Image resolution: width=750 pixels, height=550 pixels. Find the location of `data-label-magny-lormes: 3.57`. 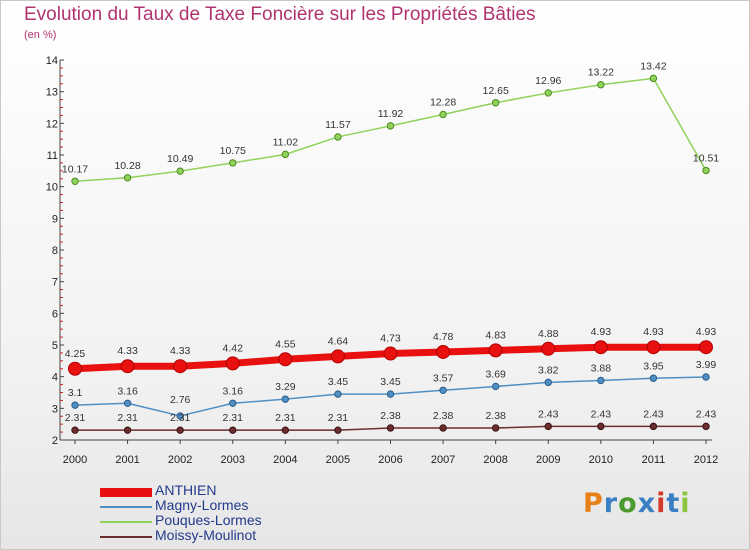

data-label-magny-lormes: 3.57 is located at coordinates (443, 378).